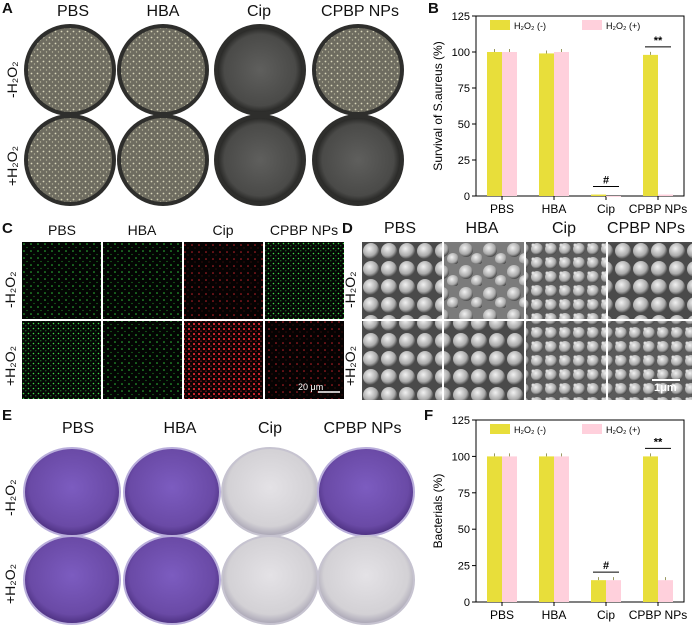  I want to click on sem-grid-svg, so click(527, 321).